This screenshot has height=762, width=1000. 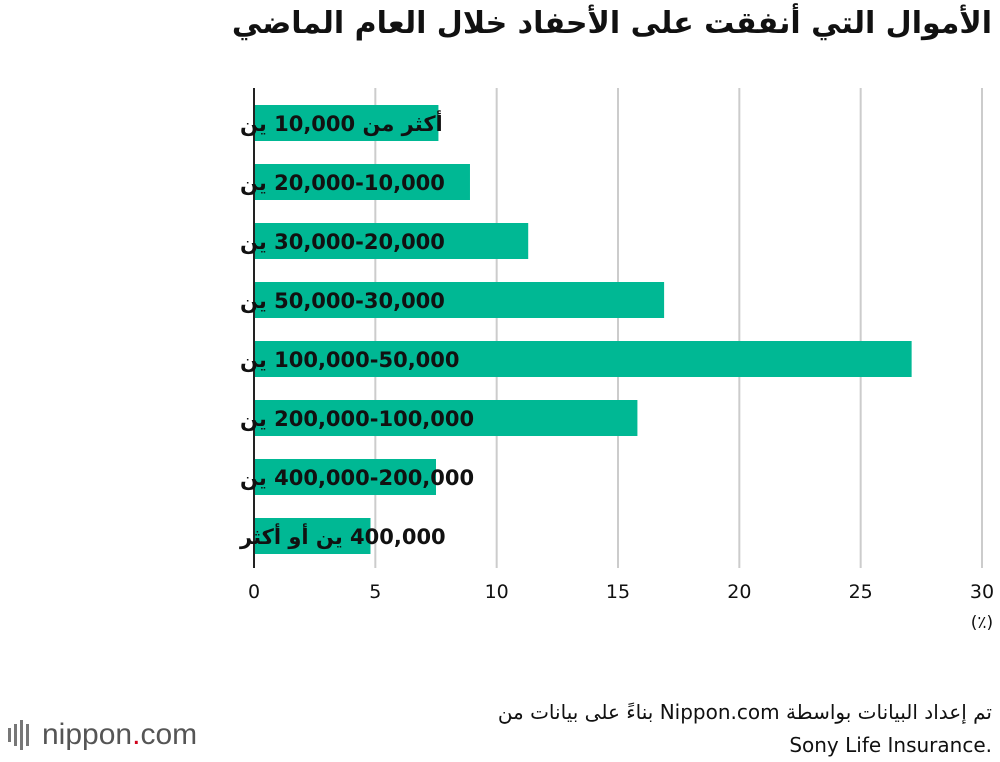 I want to click on tick-label-2: 10, so click(x=497, y=592).